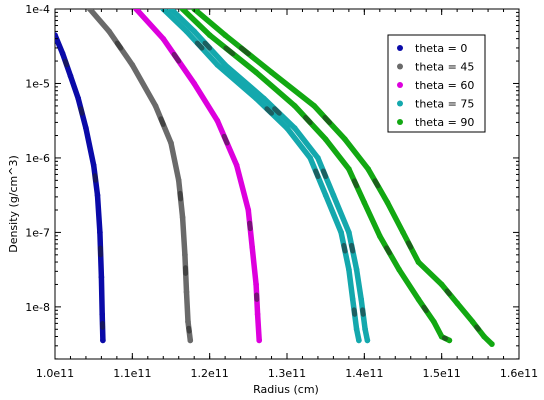 The width and height of the screenshot is (544, 400). I want to click on legend-box, so click(436, 83).